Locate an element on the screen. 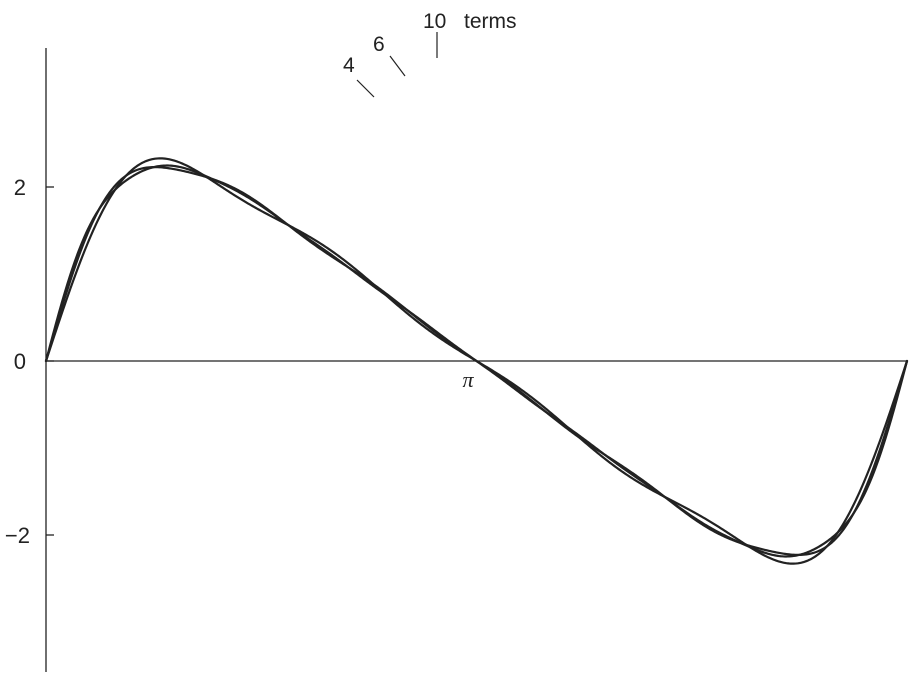  series-label-4: 4 is located at coordinates (349, 65).